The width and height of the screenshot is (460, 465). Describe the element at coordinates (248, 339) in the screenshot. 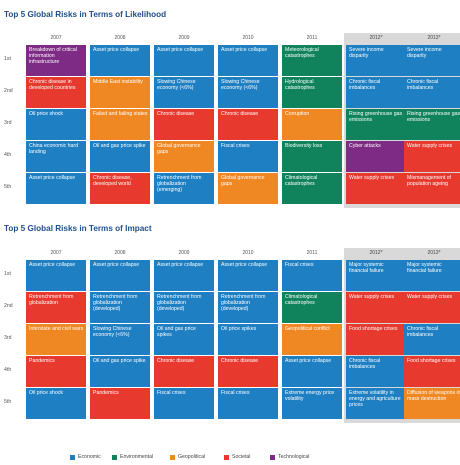

I see `risk-cell: Oil price spikes` at that location.